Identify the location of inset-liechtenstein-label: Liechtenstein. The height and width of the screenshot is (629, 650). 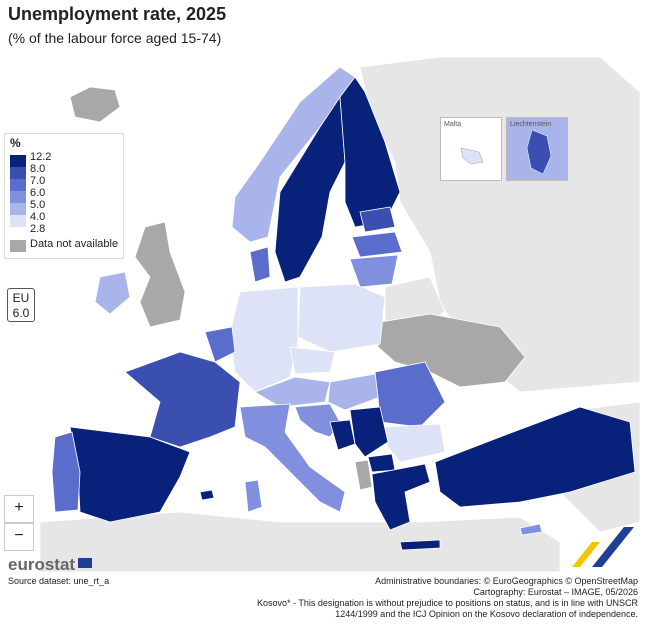
(531, 124).